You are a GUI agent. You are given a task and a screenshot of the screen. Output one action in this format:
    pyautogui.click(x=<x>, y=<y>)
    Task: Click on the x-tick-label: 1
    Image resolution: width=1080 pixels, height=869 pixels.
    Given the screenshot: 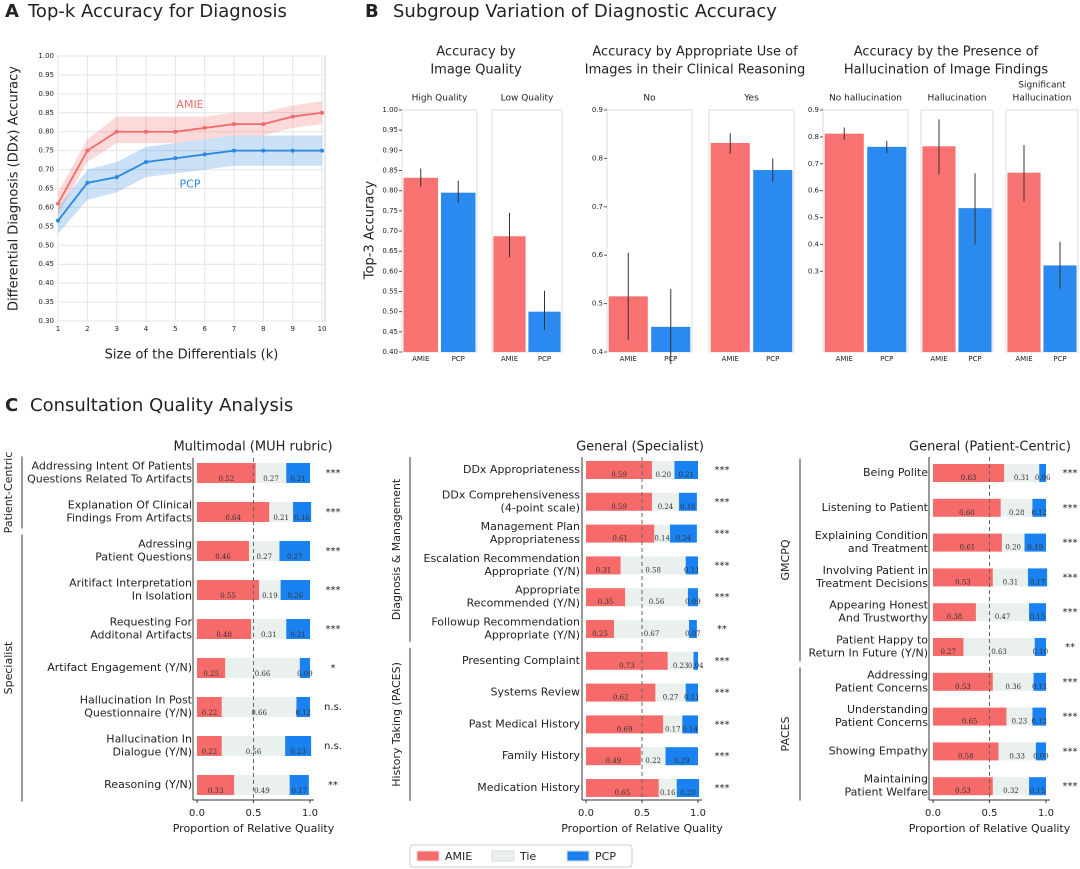 What is the action you would take?
    pyautogui.click(x=58, y=329)
    